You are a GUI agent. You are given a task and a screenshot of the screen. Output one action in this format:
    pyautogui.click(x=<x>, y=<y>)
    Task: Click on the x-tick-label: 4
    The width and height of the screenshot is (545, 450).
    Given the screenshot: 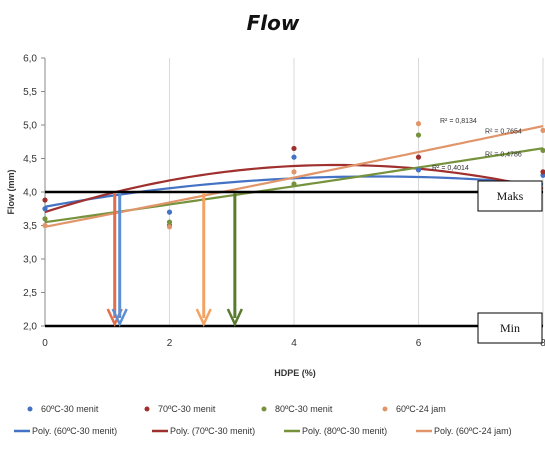 What is the action you would take?
    pyautogui.click(x=294, y=343)
    